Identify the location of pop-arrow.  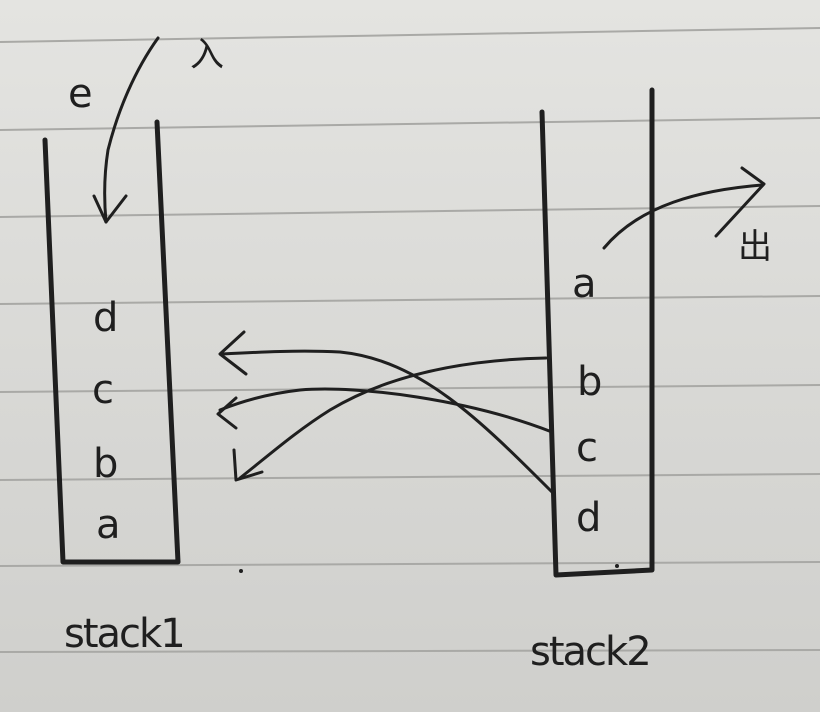
(683, 216).